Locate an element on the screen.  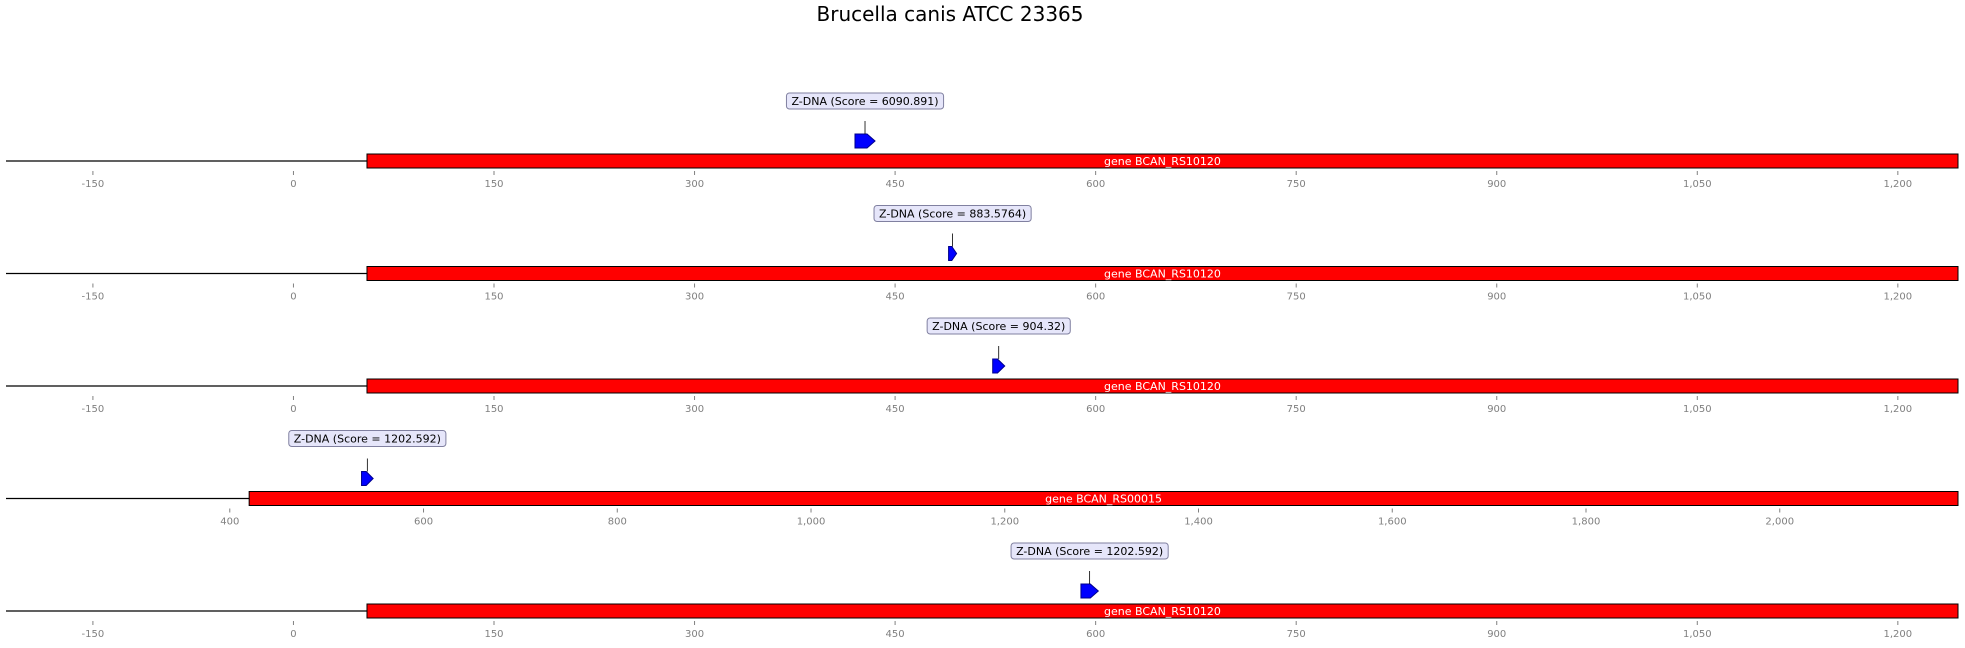
figure-title: Brucella canis ATCC 23365 is located at coordinates (950, 14).